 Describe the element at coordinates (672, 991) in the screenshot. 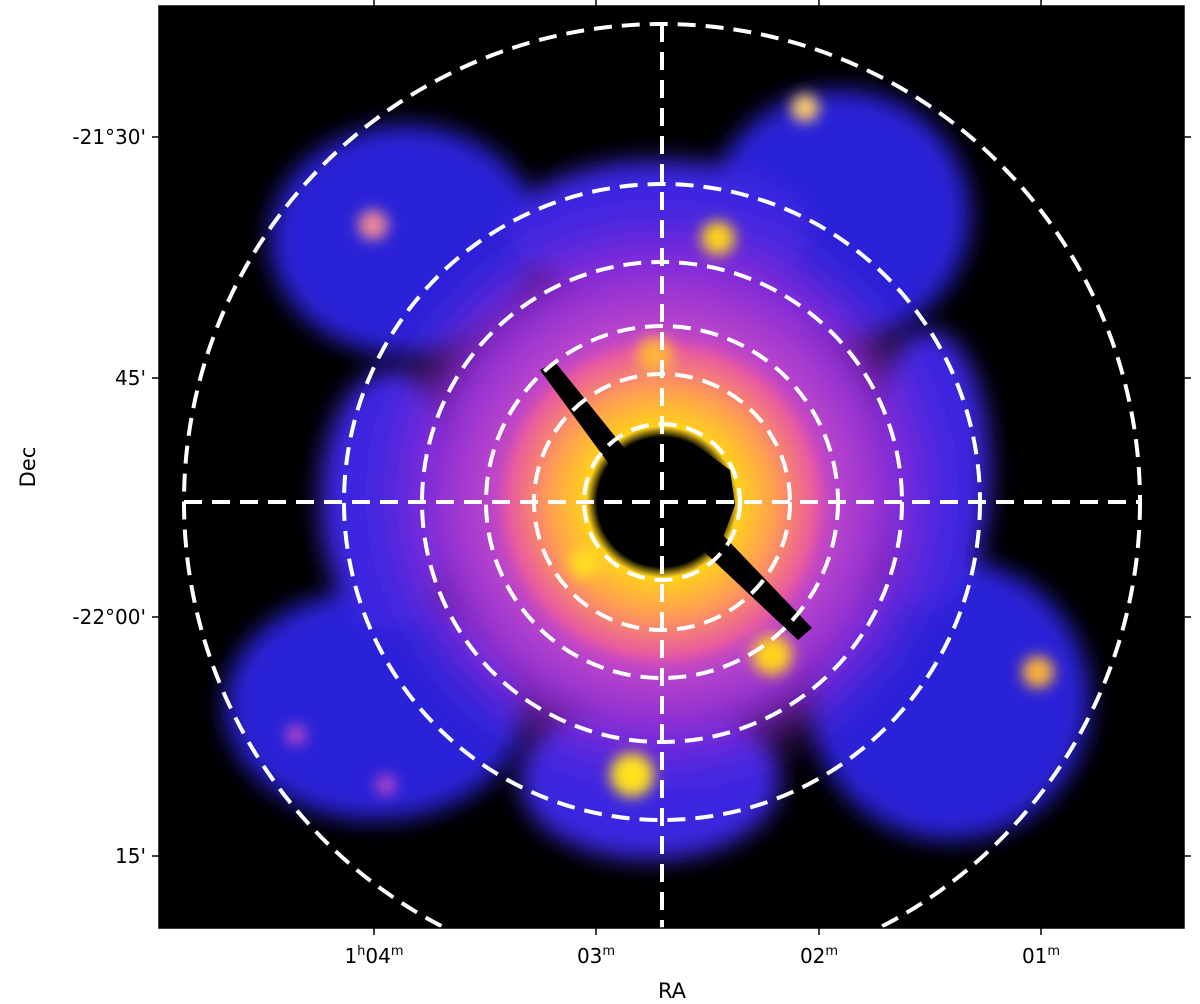

I see `x-axis-title: RA` at that location.